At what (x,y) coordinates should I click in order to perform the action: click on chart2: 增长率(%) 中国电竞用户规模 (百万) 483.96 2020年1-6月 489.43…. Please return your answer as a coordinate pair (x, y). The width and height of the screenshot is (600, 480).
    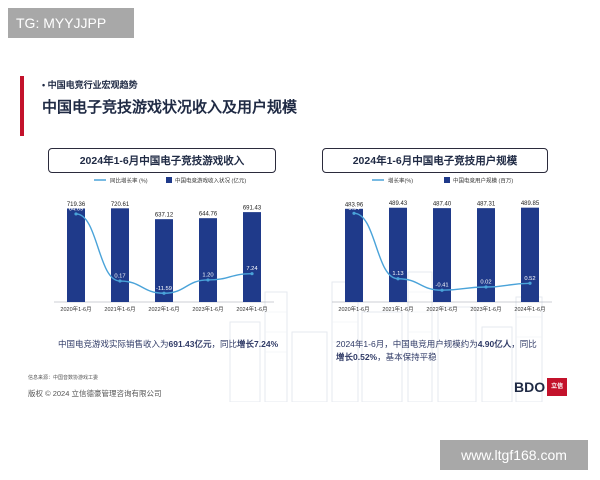
    Looking at the image, I should click on (442, 245).